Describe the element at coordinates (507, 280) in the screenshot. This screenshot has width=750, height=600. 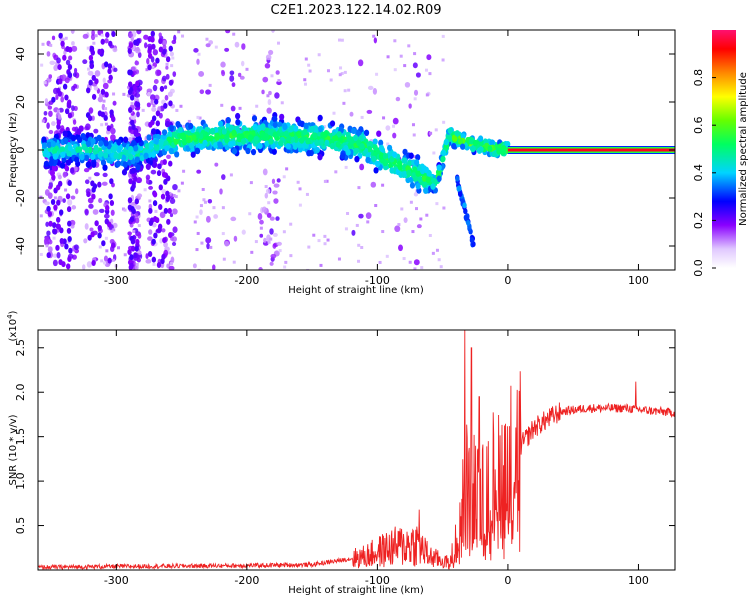
I see `x-tick-label: 0` at that location.